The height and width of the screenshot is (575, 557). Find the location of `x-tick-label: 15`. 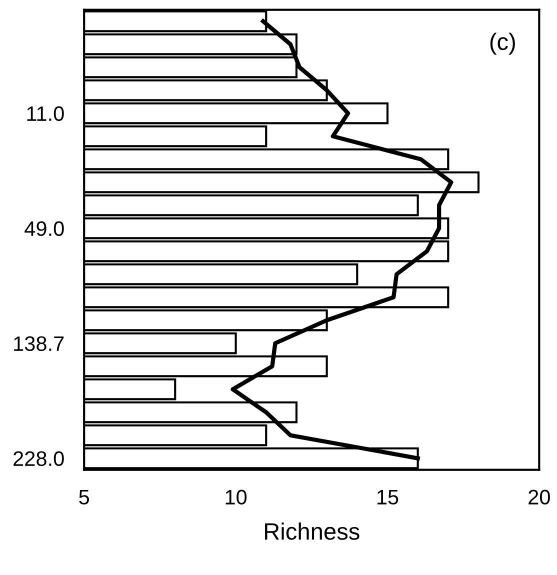

x-tick-label: 15 is located at coordinates (387, 497).